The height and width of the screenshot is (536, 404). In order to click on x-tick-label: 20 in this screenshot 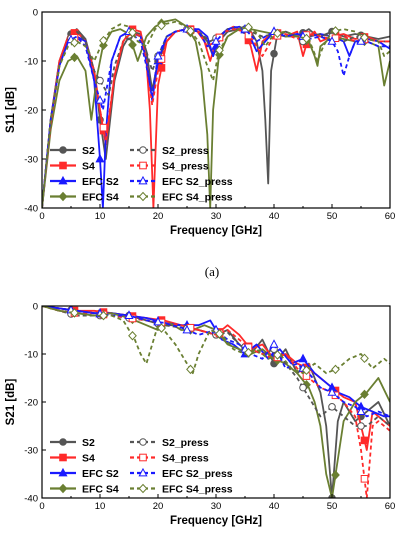, I will do `click(158, 506)`.